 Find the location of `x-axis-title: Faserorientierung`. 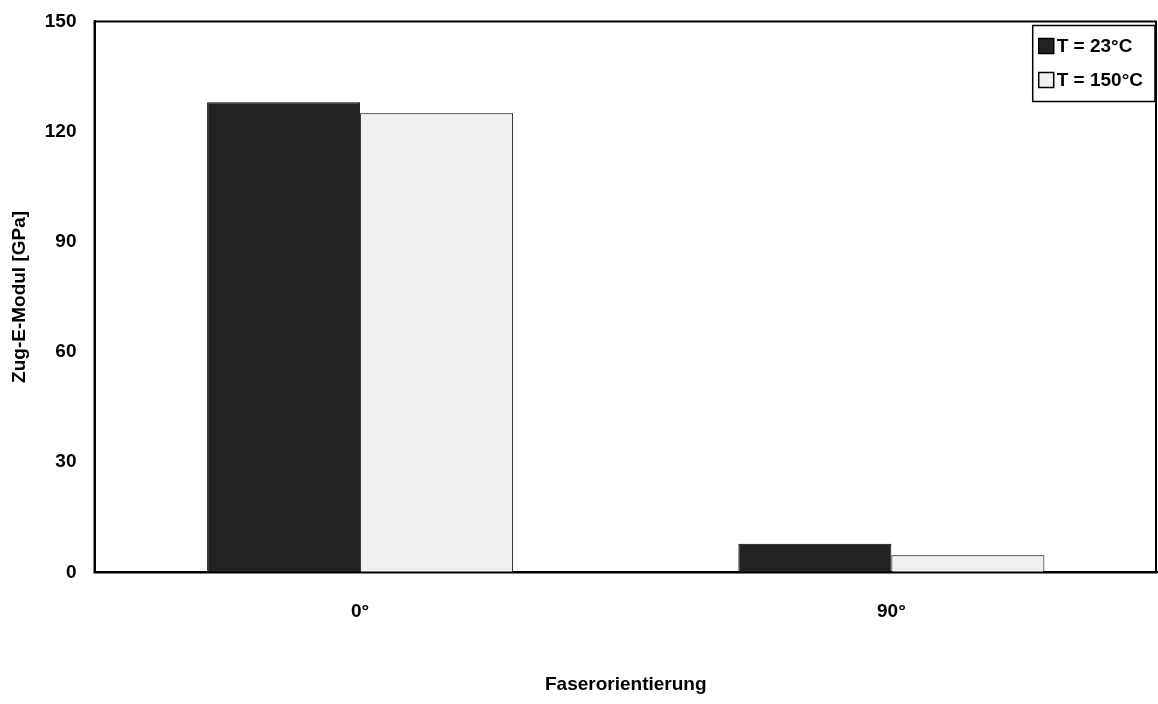

x-axis-title: Faserorientierung is located at coordinates (625, 683).